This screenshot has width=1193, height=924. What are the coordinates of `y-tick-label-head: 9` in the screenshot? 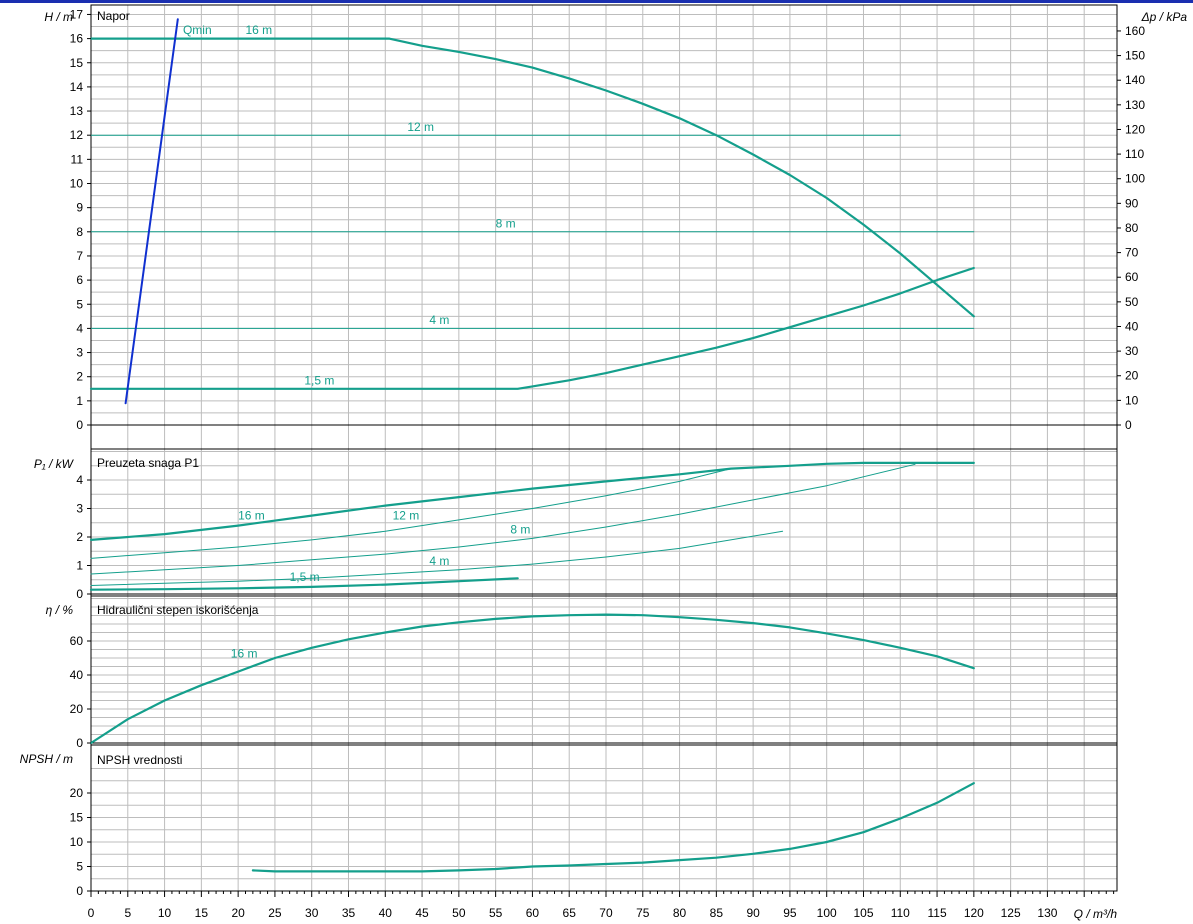 It's located at (79, 208).